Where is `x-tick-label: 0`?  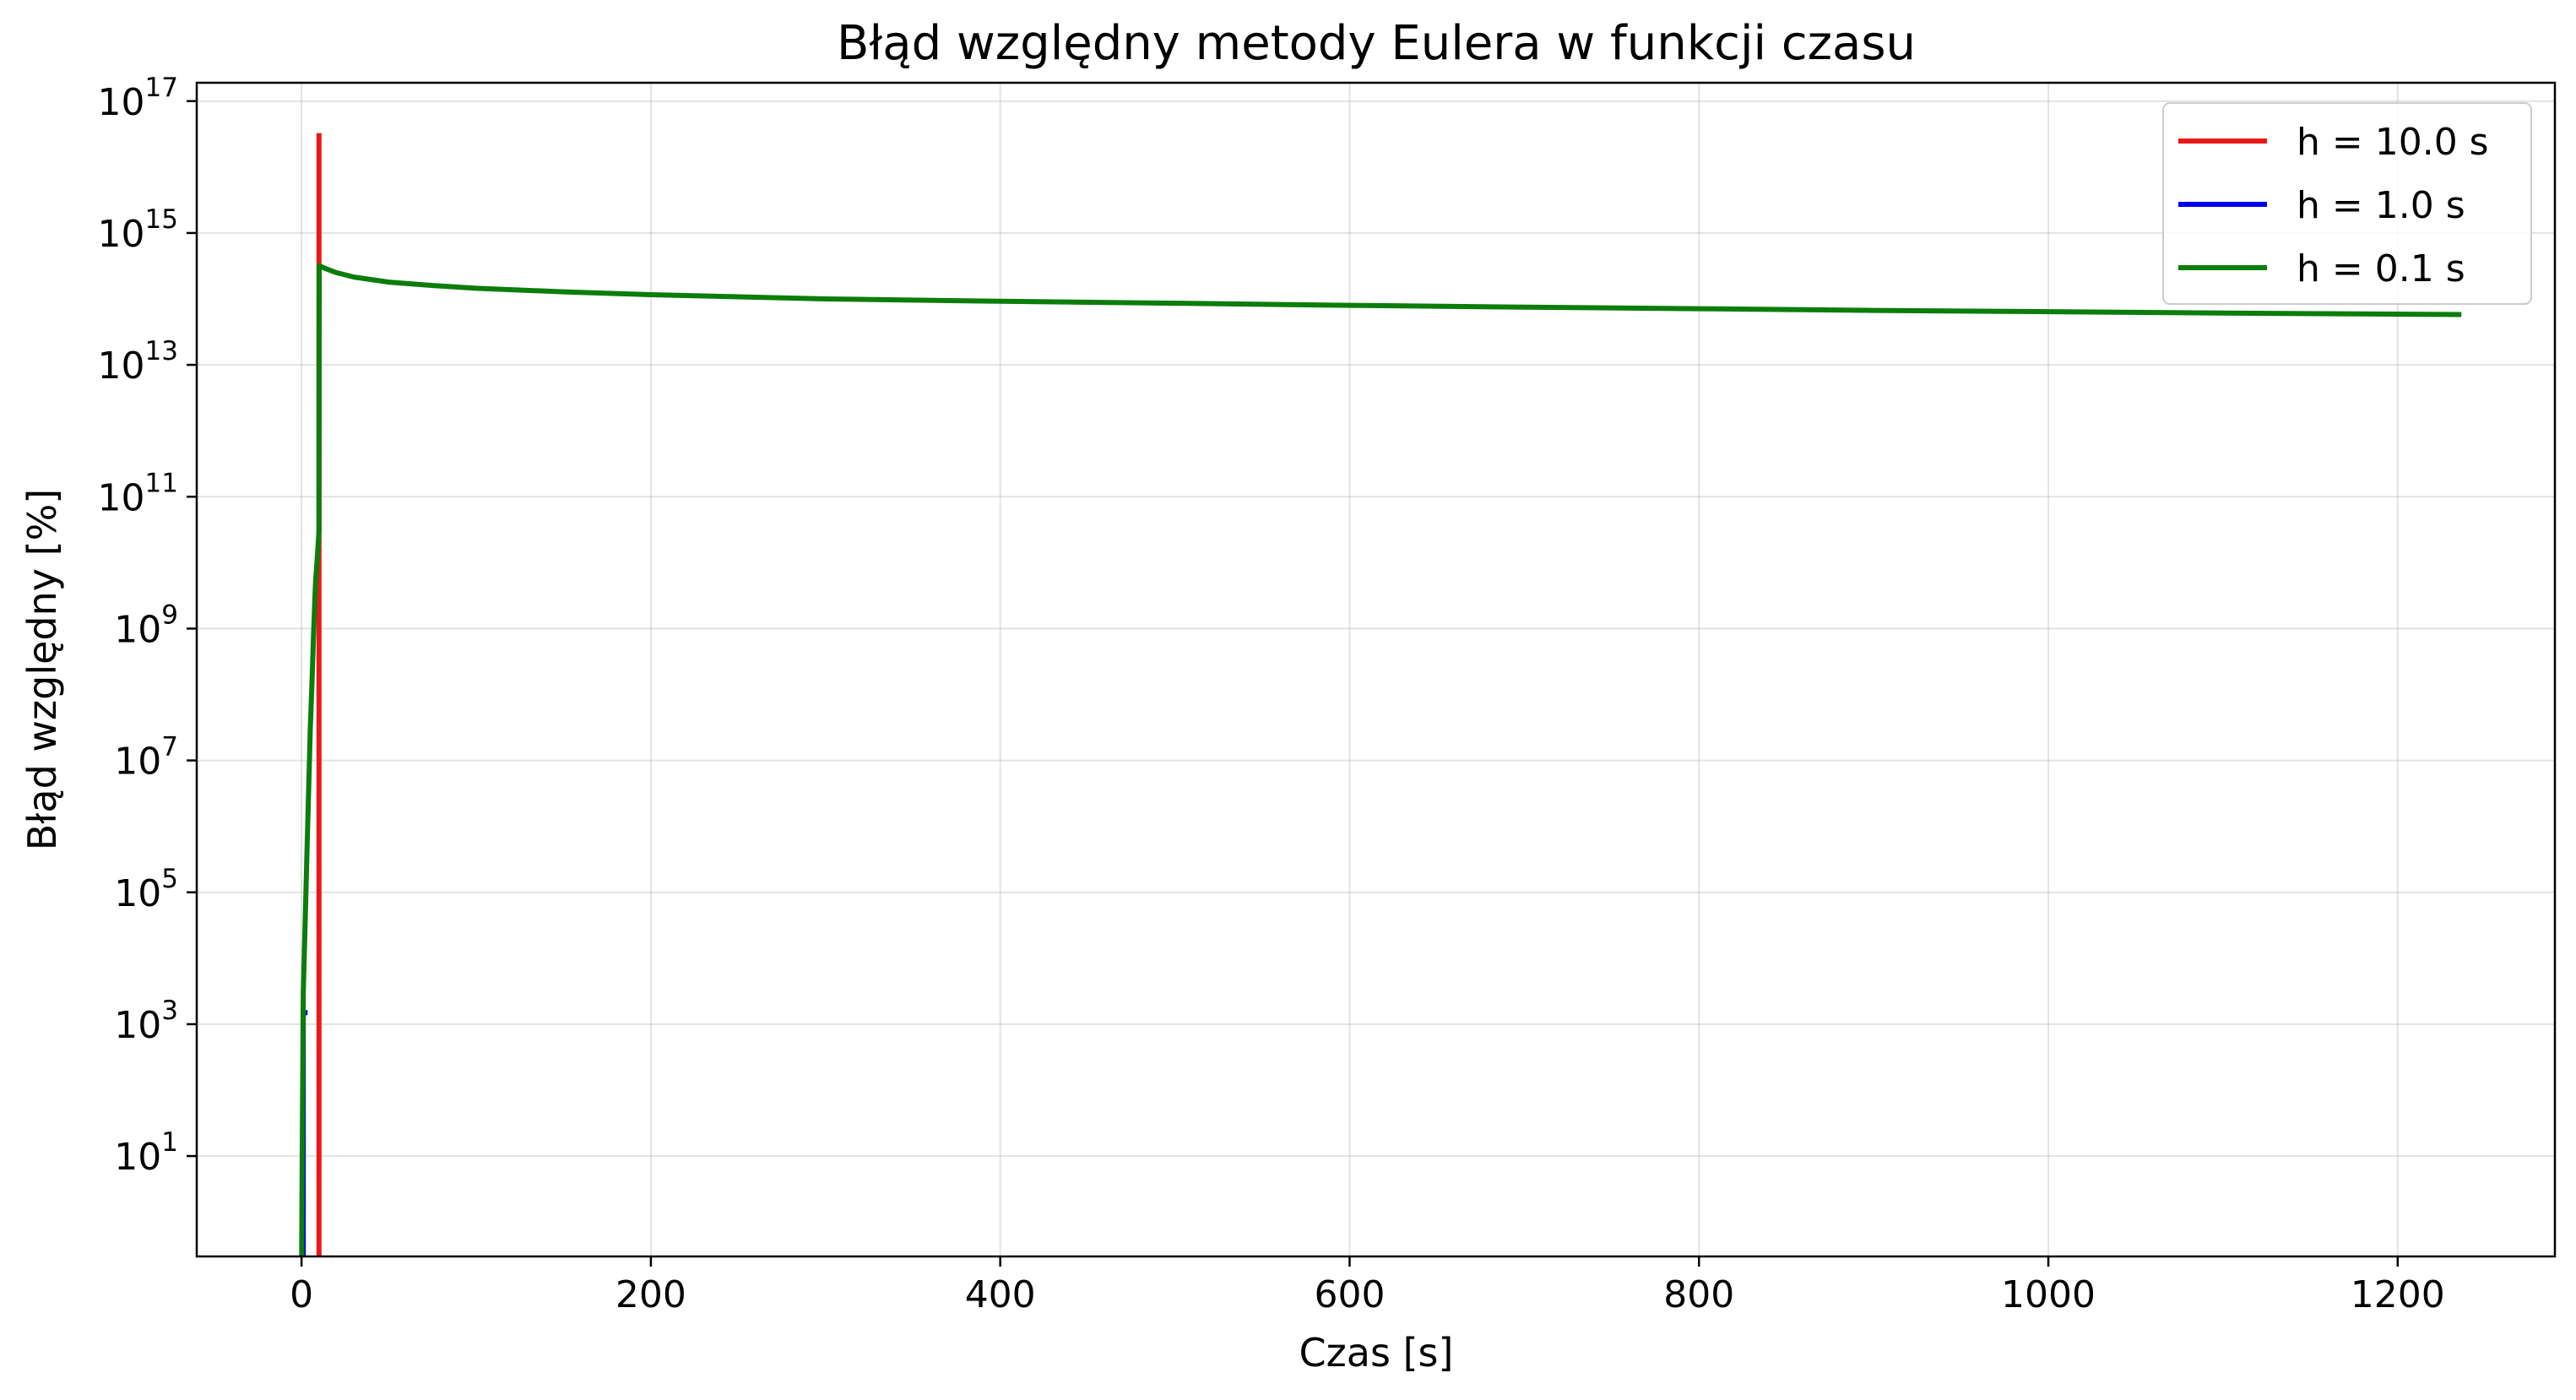
x-tick-label: 0 is located at coordinates (302, 1295).